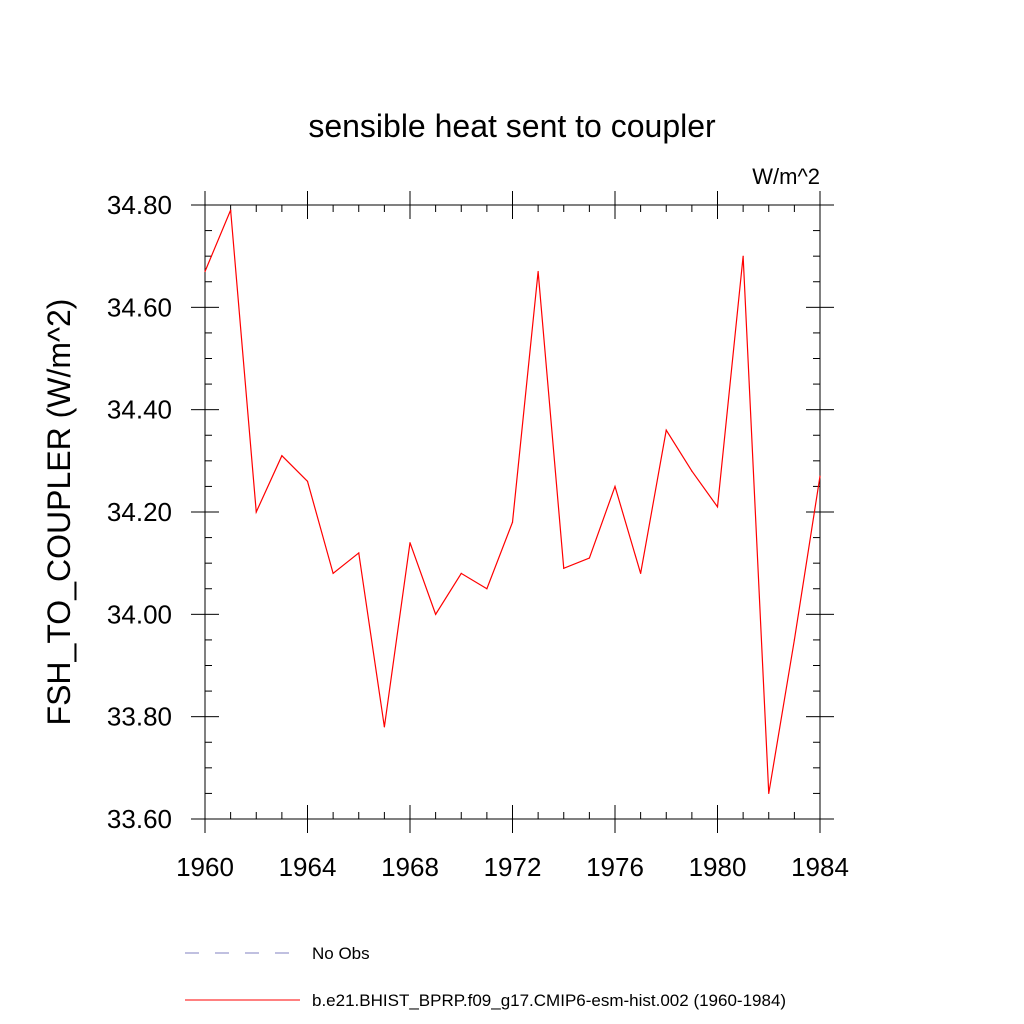 Image resolution: width=1024 pixels, height=1024 pixels. I want to click on y-tick-label: 34.20, so click(139, 512).